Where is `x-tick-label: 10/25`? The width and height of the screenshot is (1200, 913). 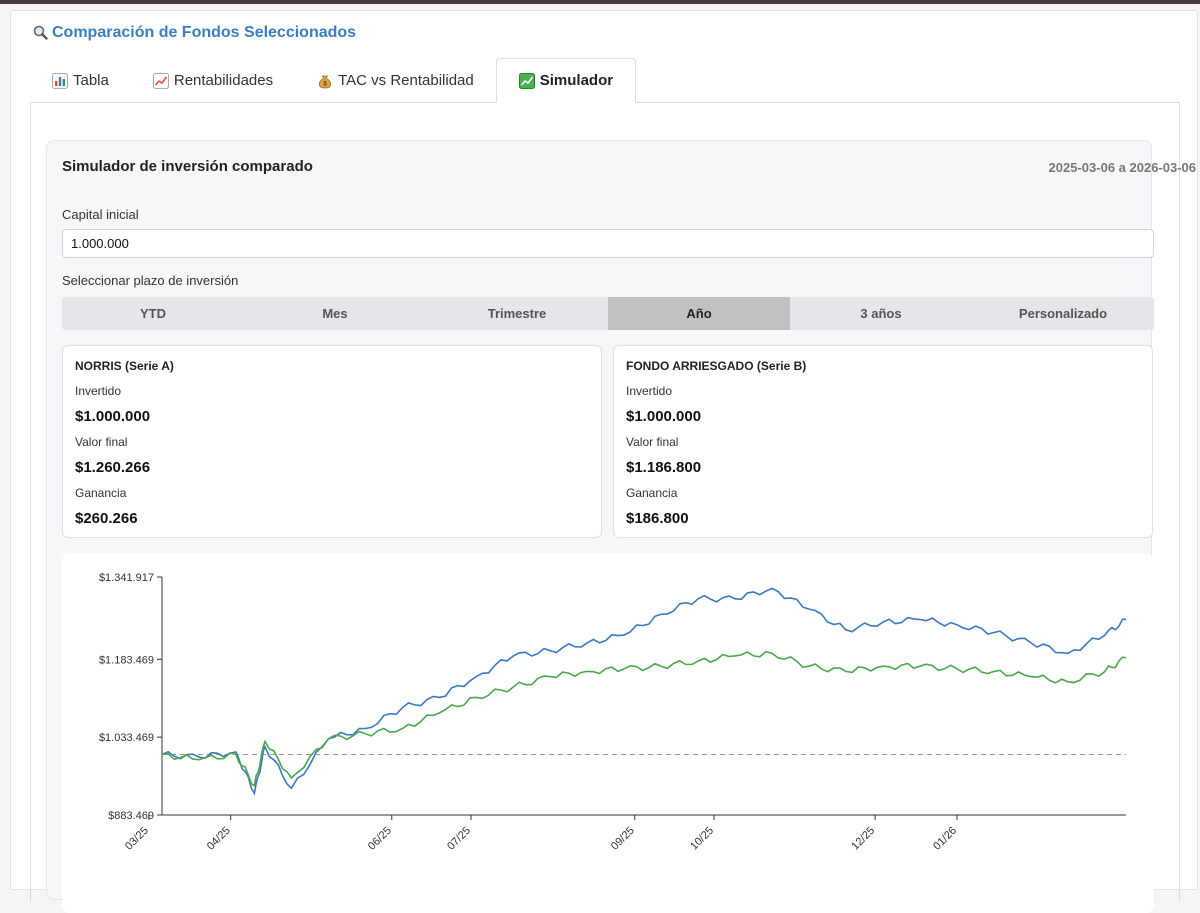 x-tick-label: 10/25 is located at coordinates (702, 839).